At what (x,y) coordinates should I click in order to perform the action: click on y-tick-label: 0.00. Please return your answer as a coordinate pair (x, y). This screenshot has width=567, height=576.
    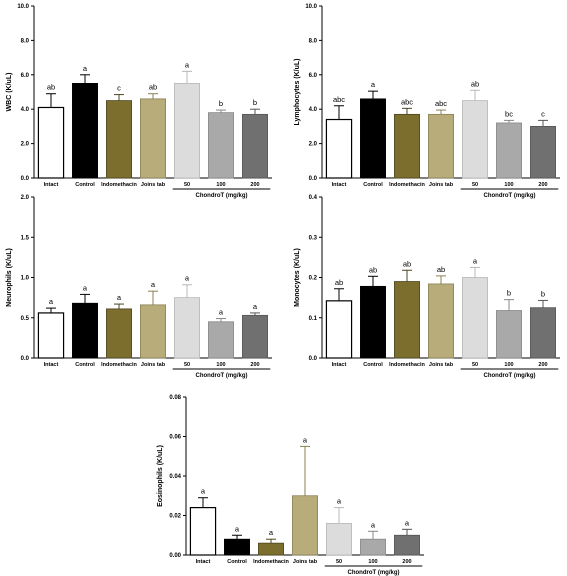
    Looking at the image, I should click on (175, 556).